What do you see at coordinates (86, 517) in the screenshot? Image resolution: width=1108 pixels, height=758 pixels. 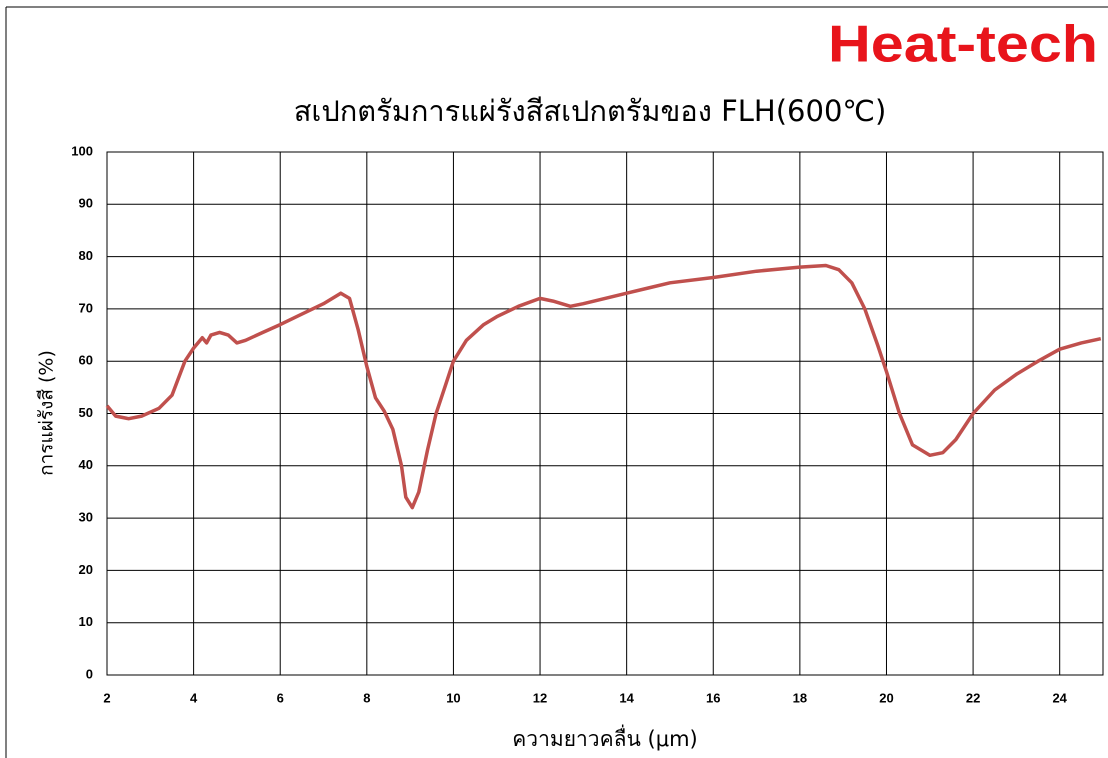 I see `y-tick-label: 30` at bounding box center [86, 517].